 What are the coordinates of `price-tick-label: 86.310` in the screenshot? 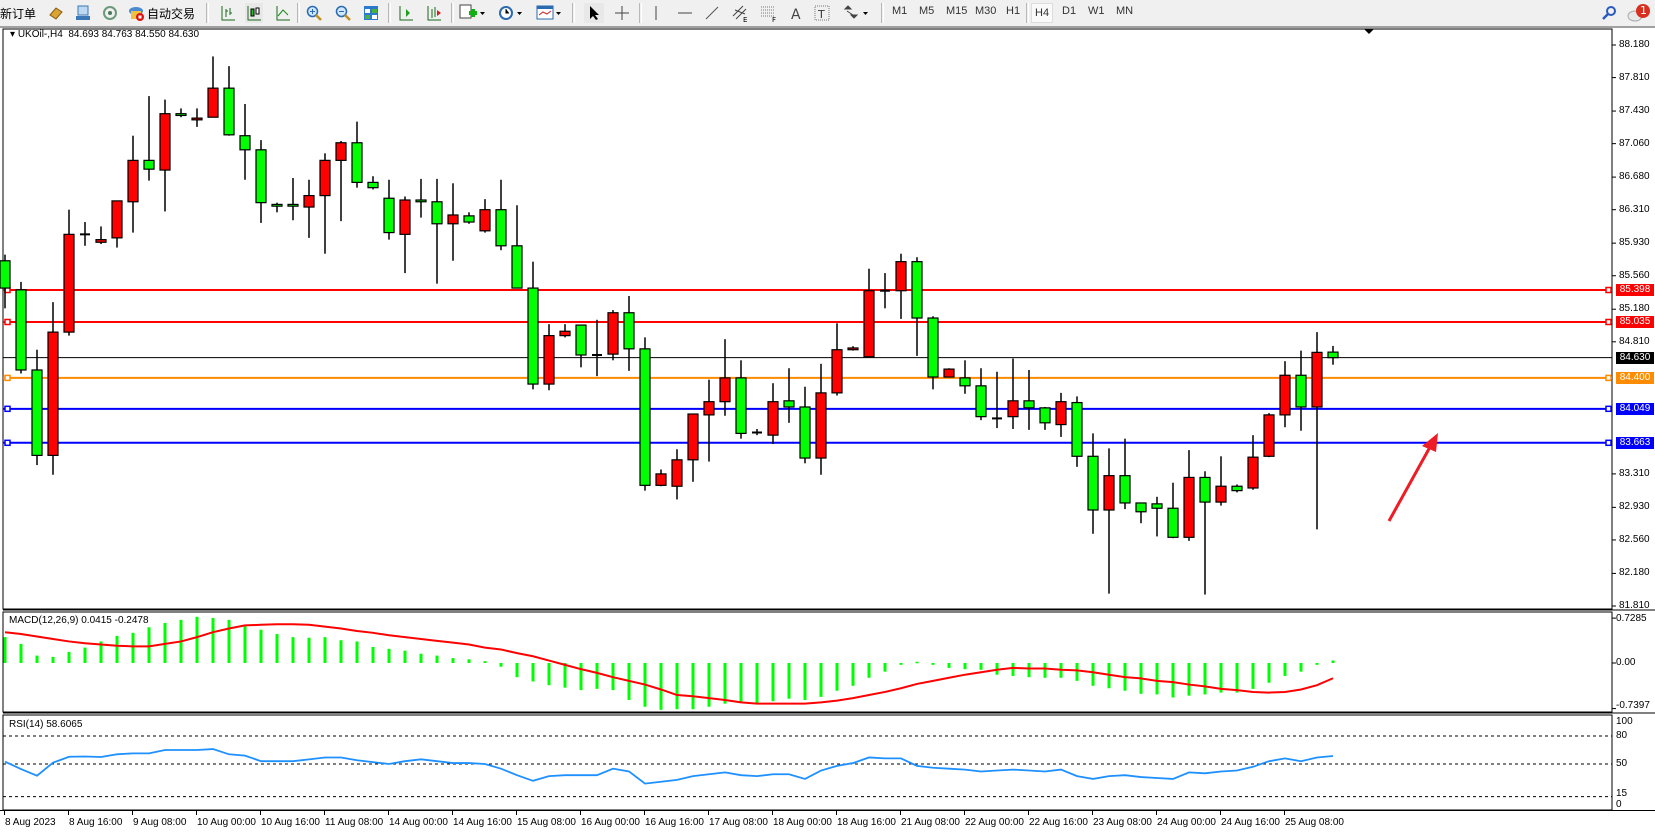 It's located at (1634, 209).